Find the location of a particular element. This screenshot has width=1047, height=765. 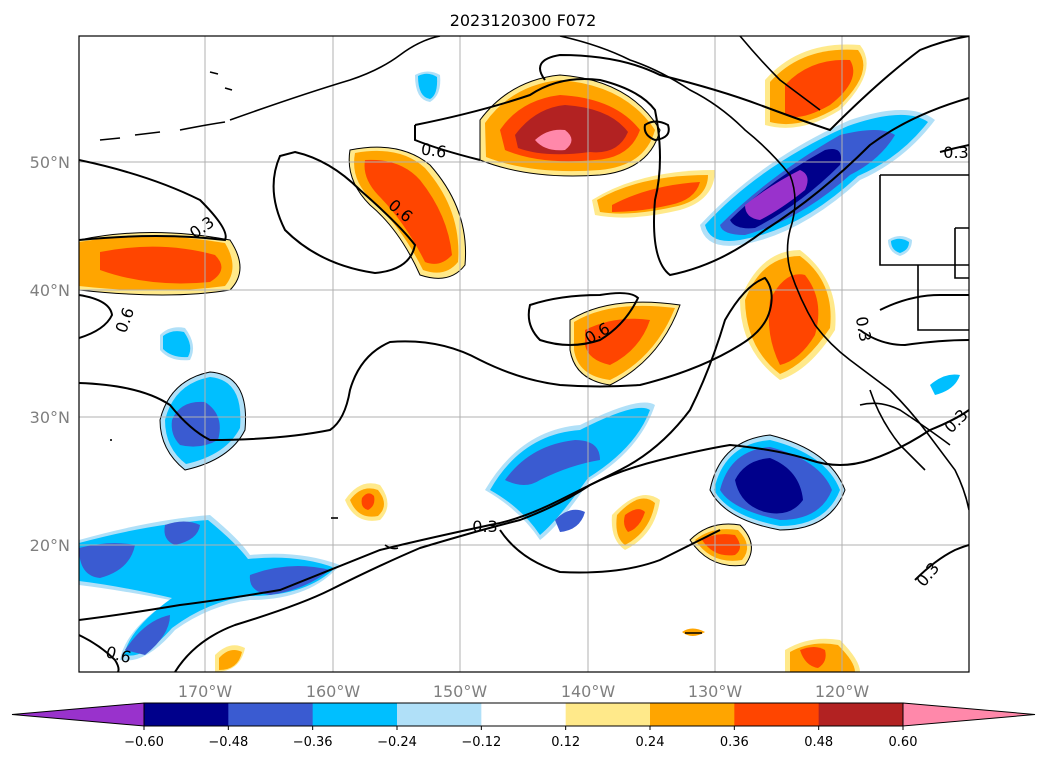

colorbar-tick-label: 0.12 is located at coordinates (565, 742).